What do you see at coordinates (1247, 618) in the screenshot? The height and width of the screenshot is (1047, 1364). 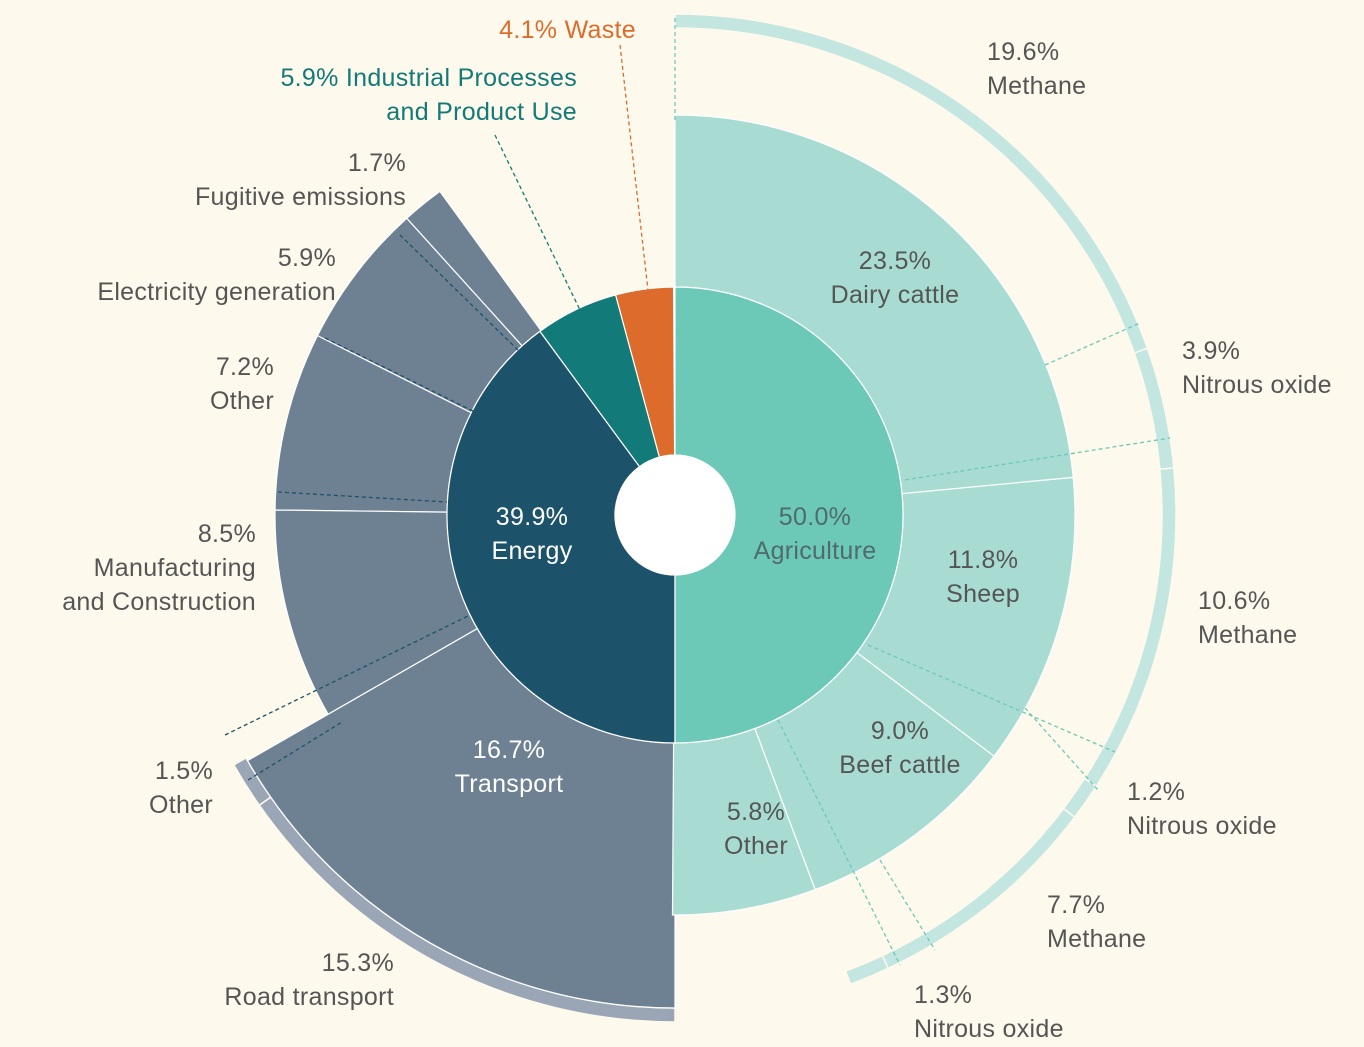 I see `segment-label: 10.6% Methane` at bounding box center [1247, 618].